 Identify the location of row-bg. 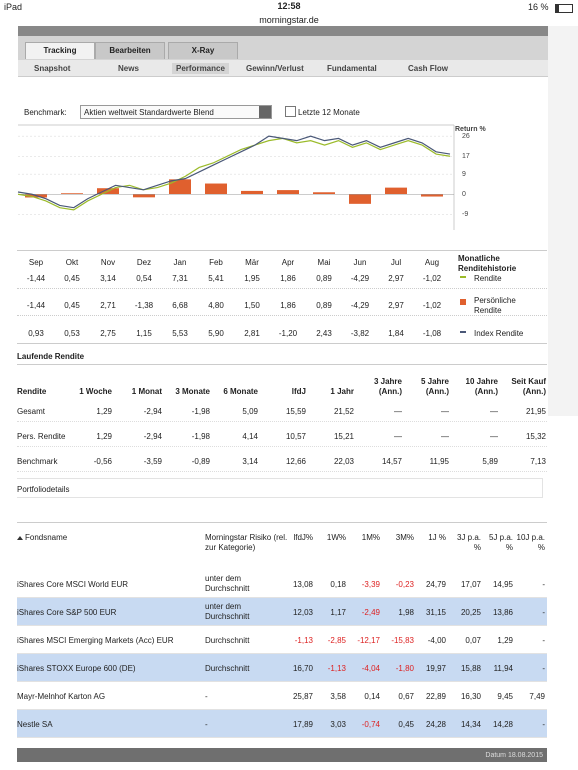
(282, 584).